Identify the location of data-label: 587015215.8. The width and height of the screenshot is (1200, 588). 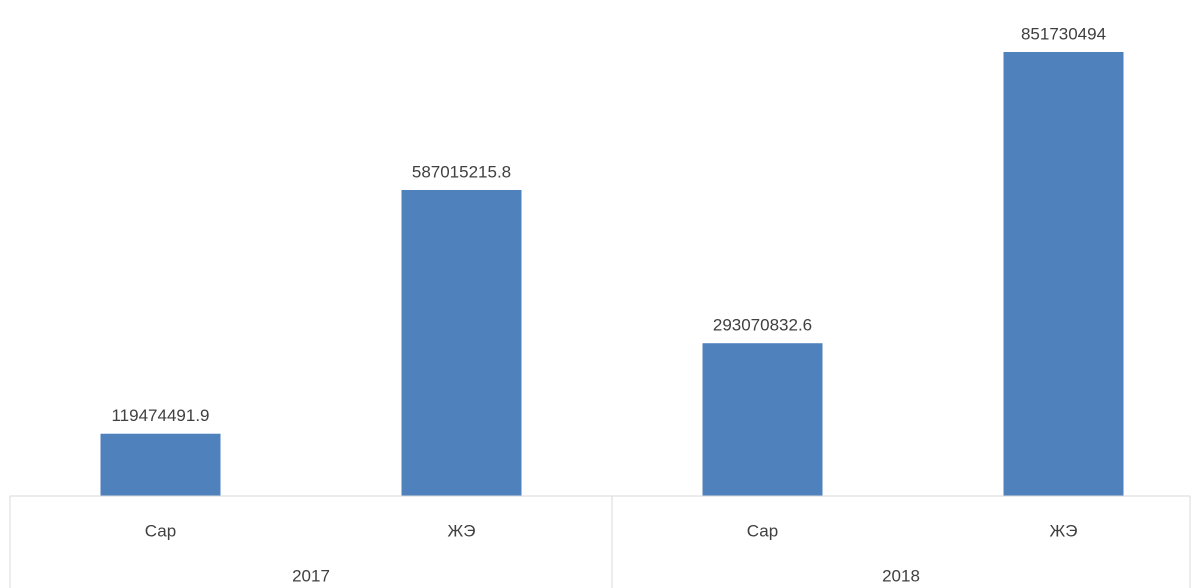
(461, 171).